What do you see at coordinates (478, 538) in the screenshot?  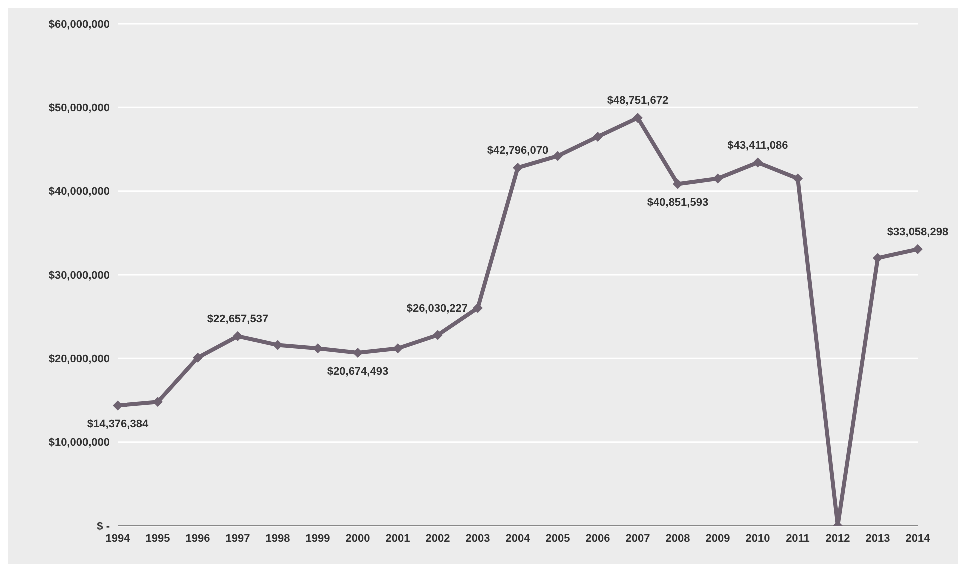 I see `x-tick-label: 2003` at bounding box center [478, 538].